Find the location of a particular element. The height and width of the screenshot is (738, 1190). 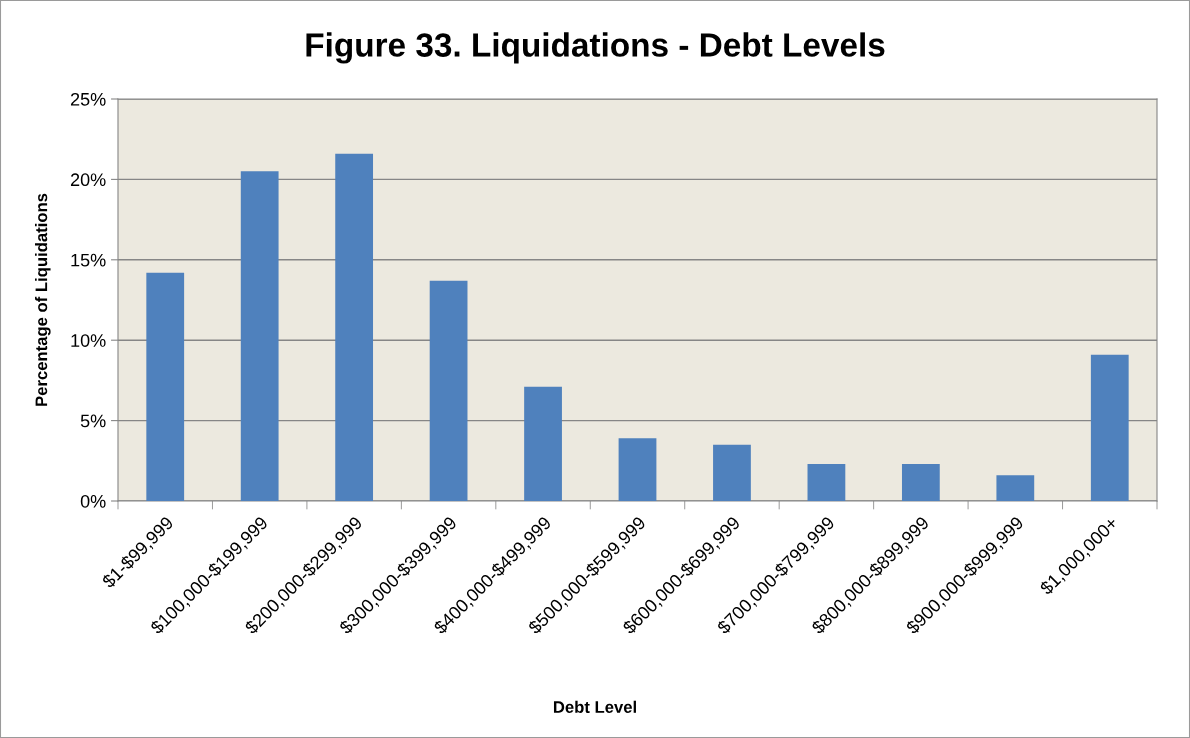

y-tick-label: 20% is located at coordinates (88, 180).